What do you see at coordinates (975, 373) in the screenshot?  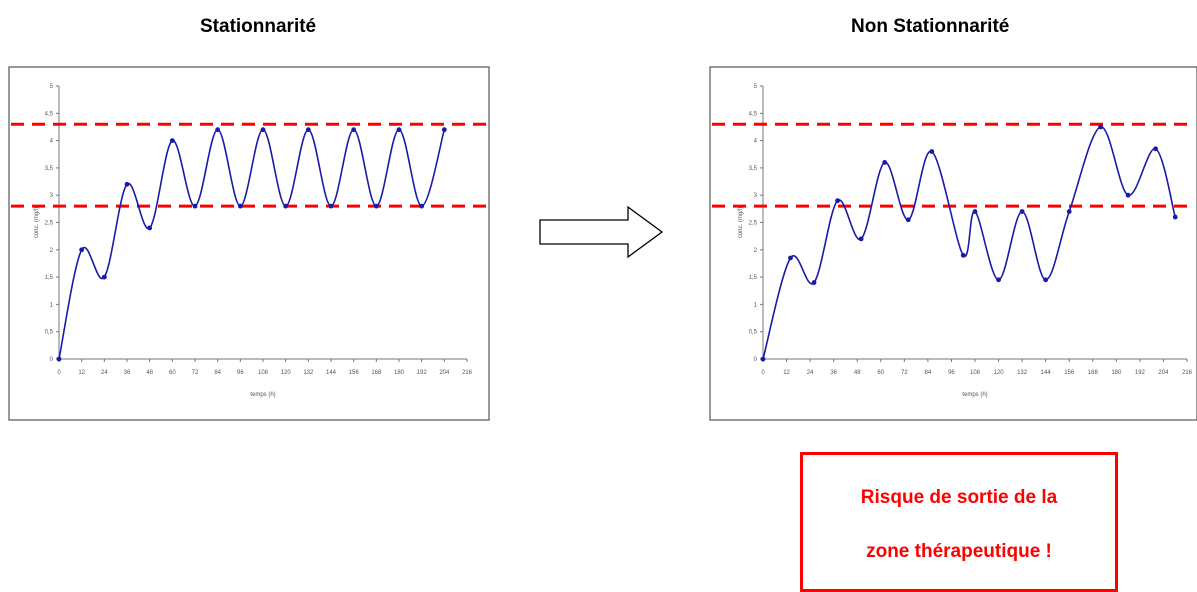 I see `x-tick-label: 108` at bounding box center [975, 373].